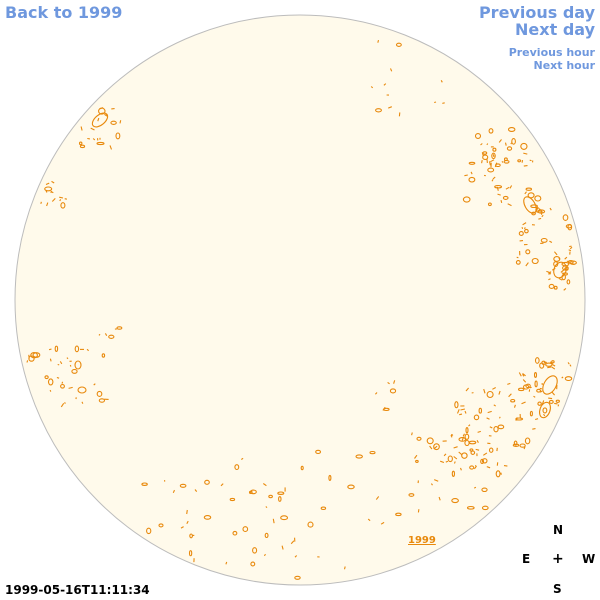  I want to click on next-hour-link: Next hour, so click(564, 65).